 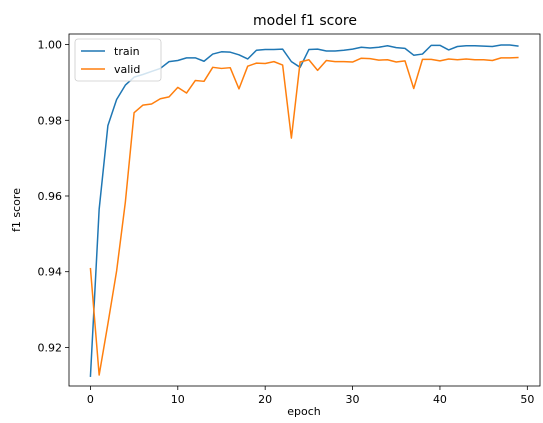 I want to click on y-tick-label: 0.94, so click(x=50, y=272).